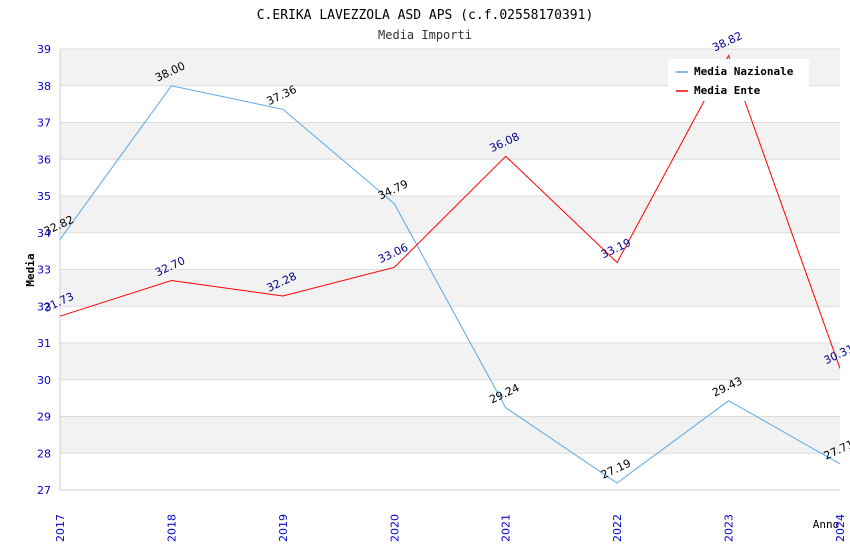 This screenshot has width=850, height=550. Describe the element at coordinates (44, 380) in the screenshot. I see `y-tick-label: 30` at that location.